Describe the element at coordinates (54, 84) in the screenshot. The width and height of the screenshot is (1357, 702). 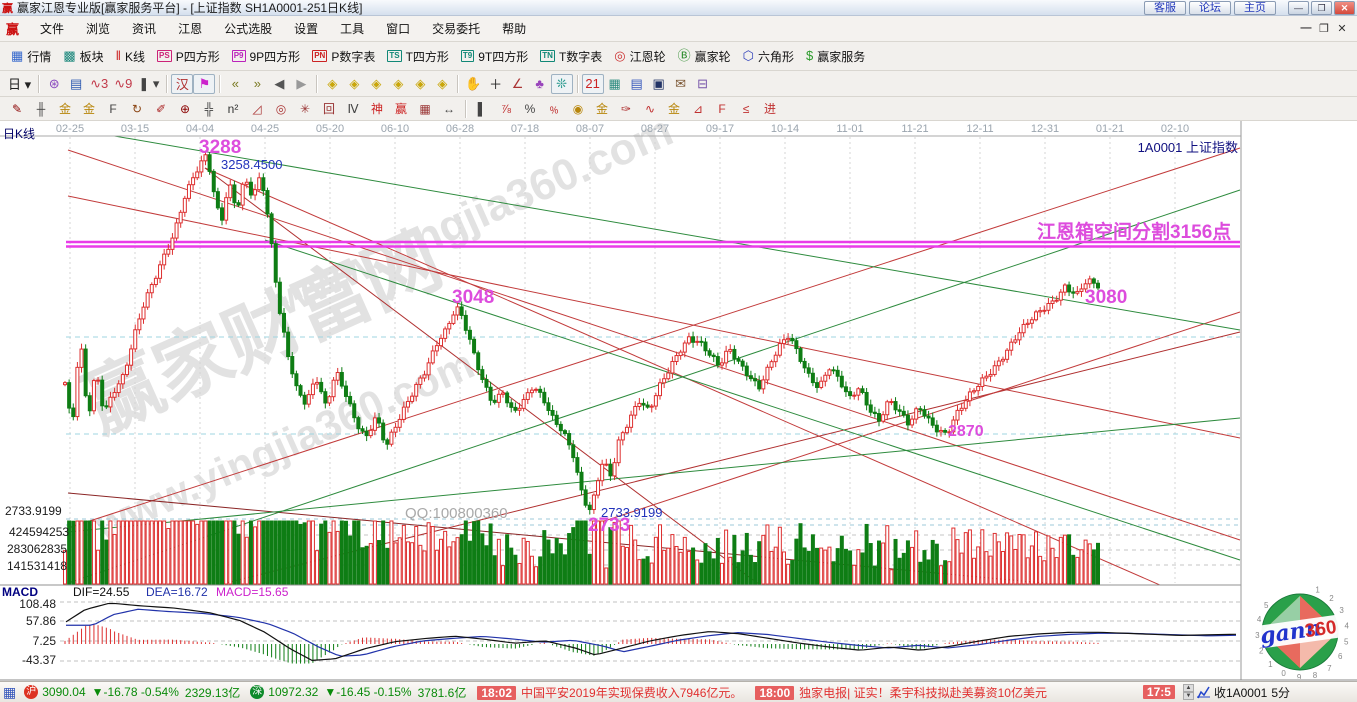
I see `tool-gann-net: ⊛` at that location.